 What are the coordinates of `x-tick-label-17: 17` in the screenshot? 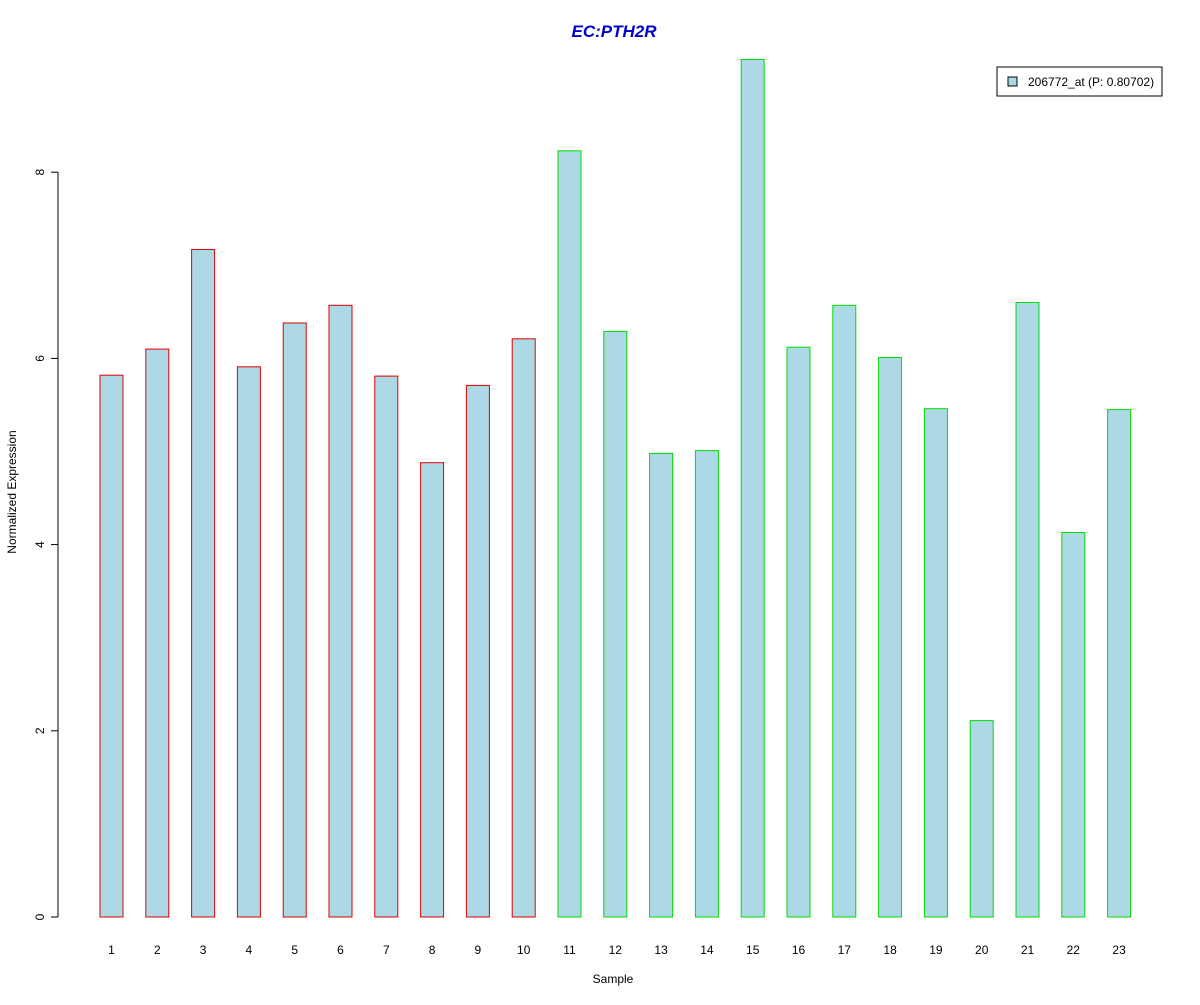 It's located at (845, 950).